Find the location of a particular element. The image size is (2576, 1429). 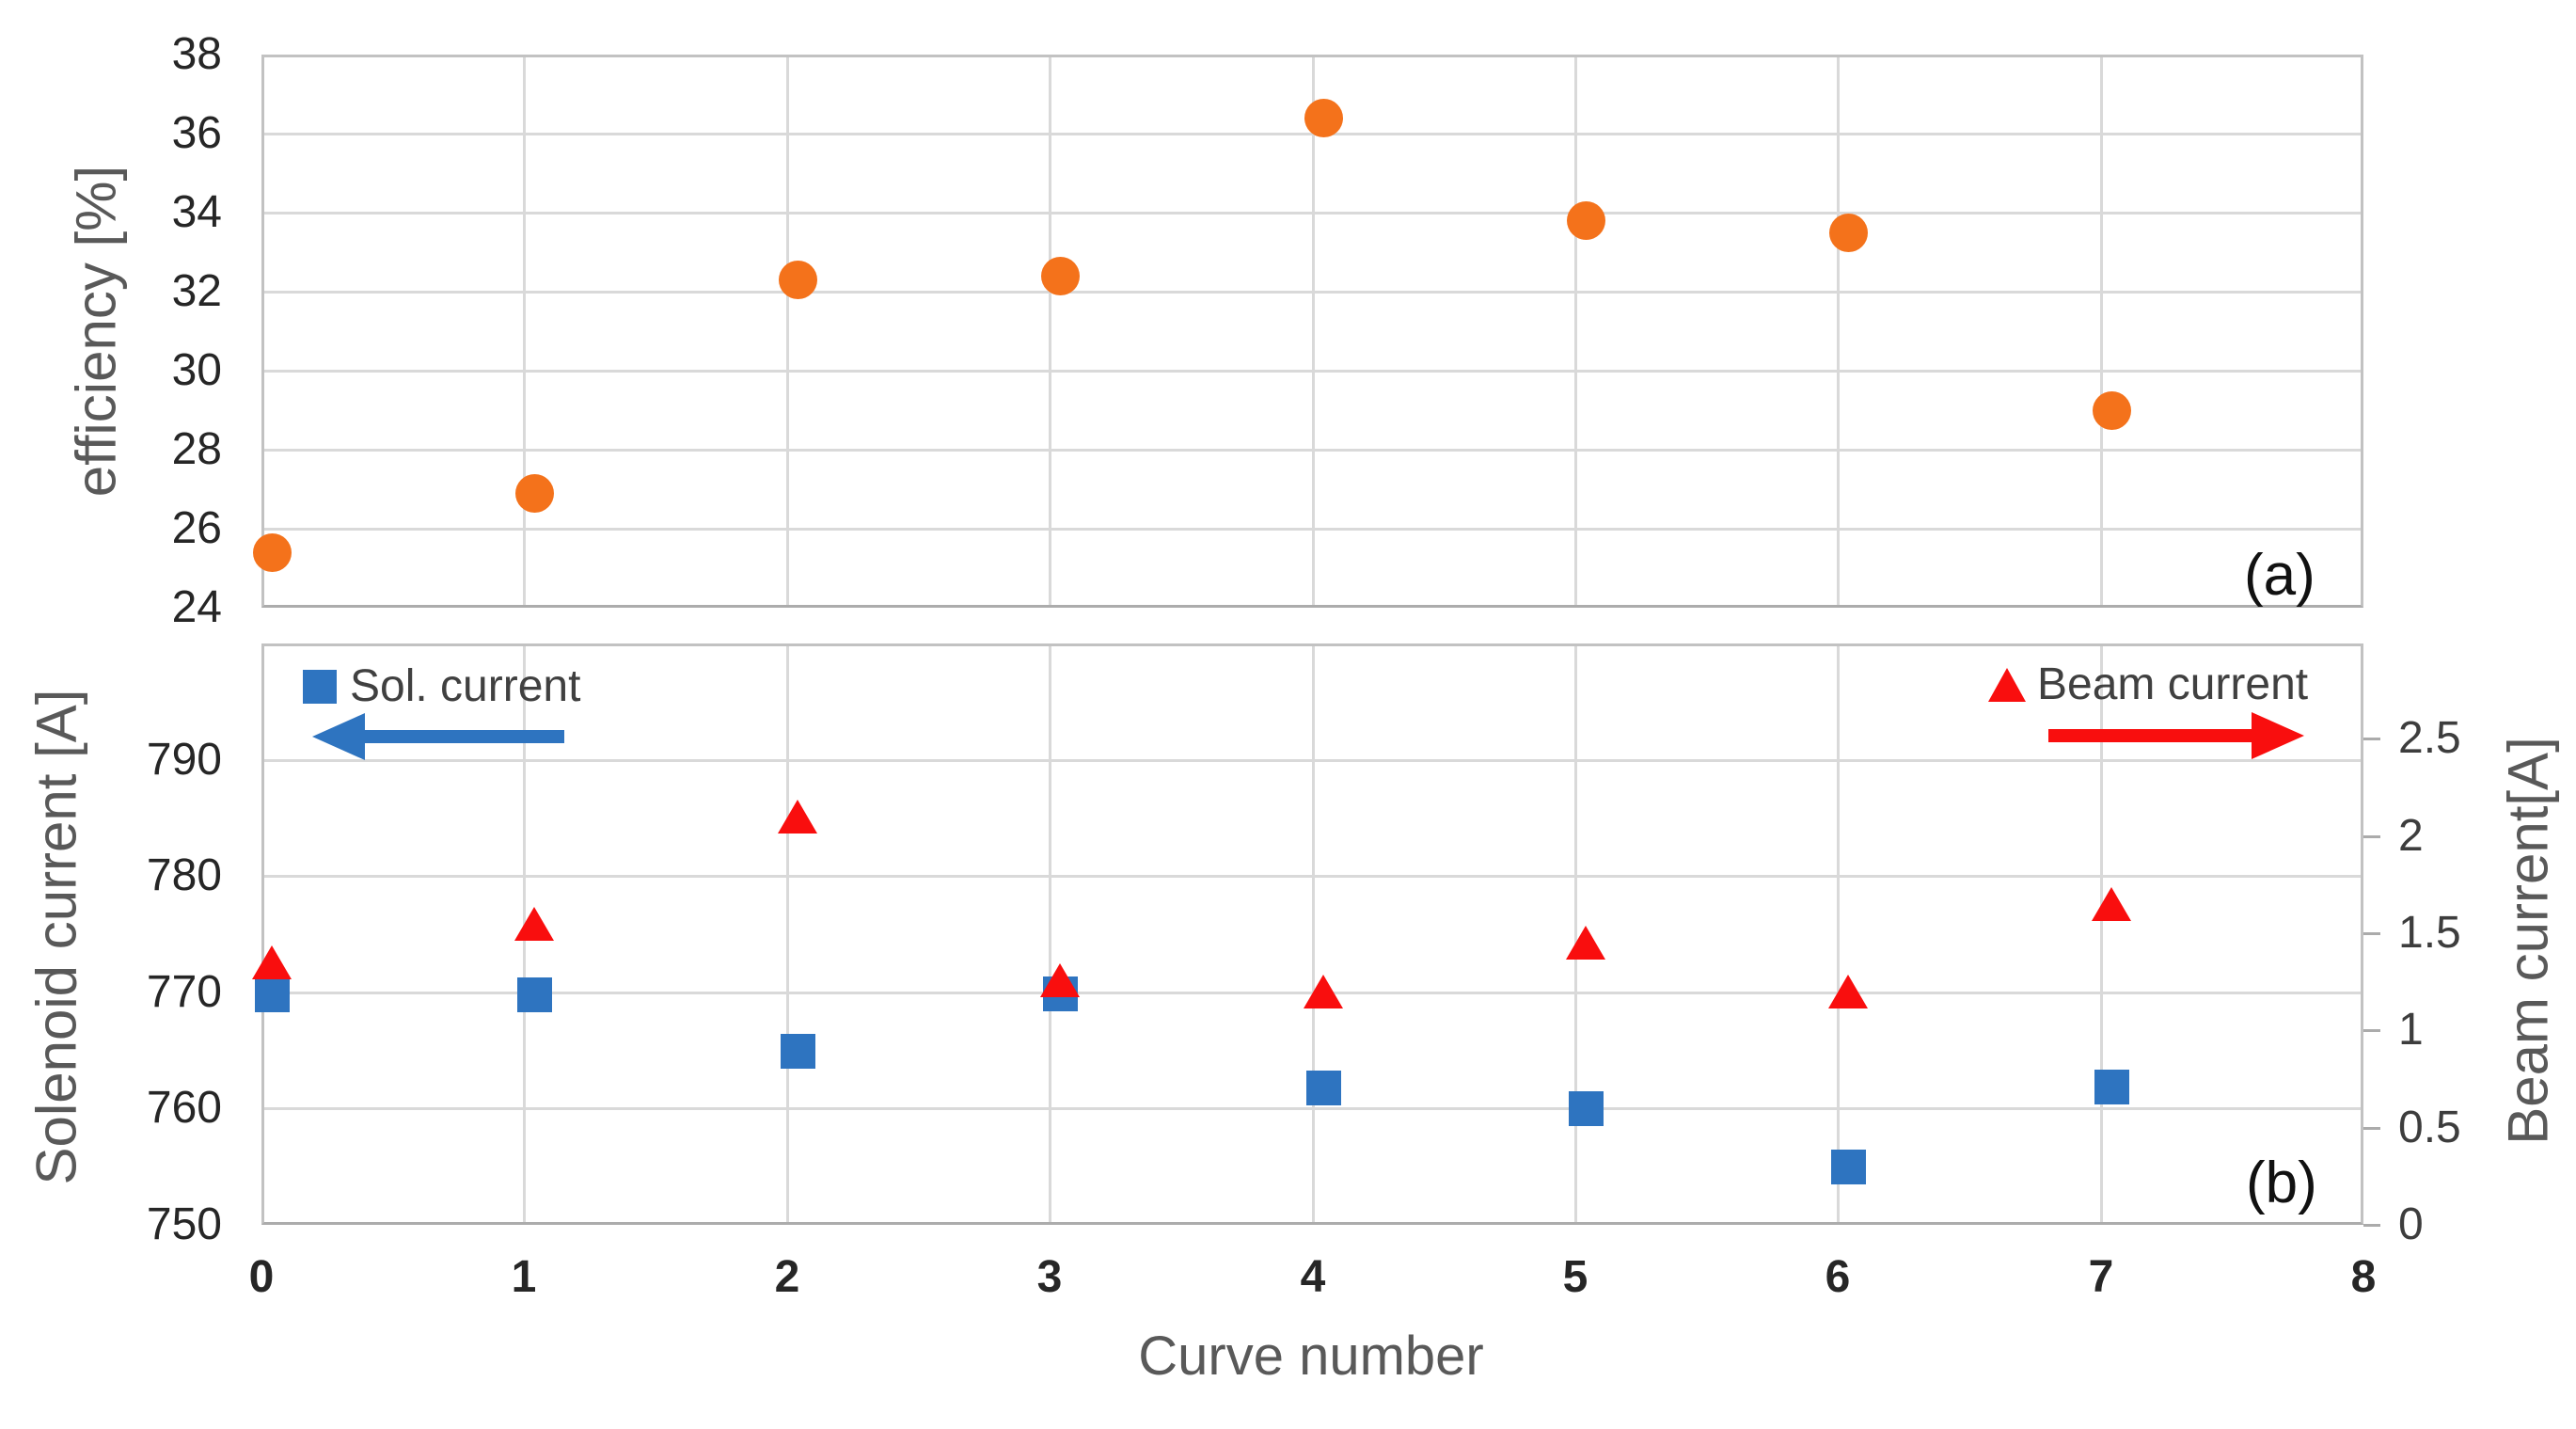

triangle-marker-icon is located at coordinates (2007, 685).